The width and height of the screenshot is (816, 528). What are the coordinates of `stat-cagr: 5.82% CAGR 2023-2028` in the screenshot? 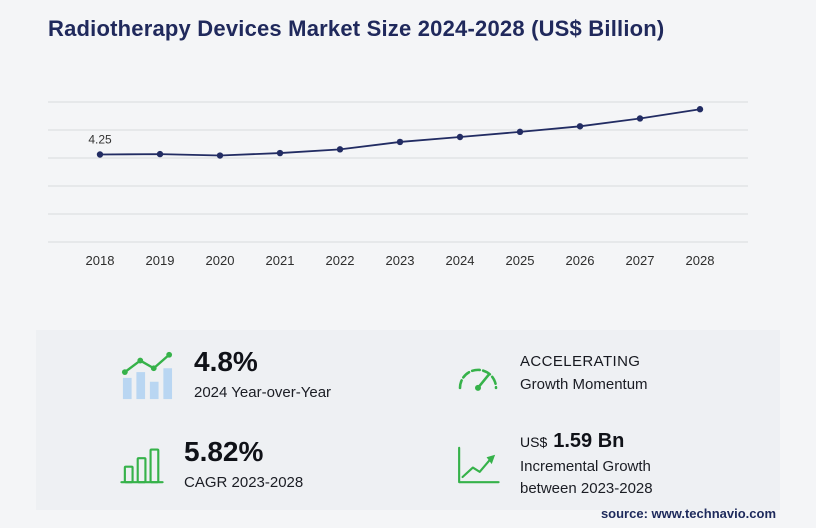 It's located at (222, 465).